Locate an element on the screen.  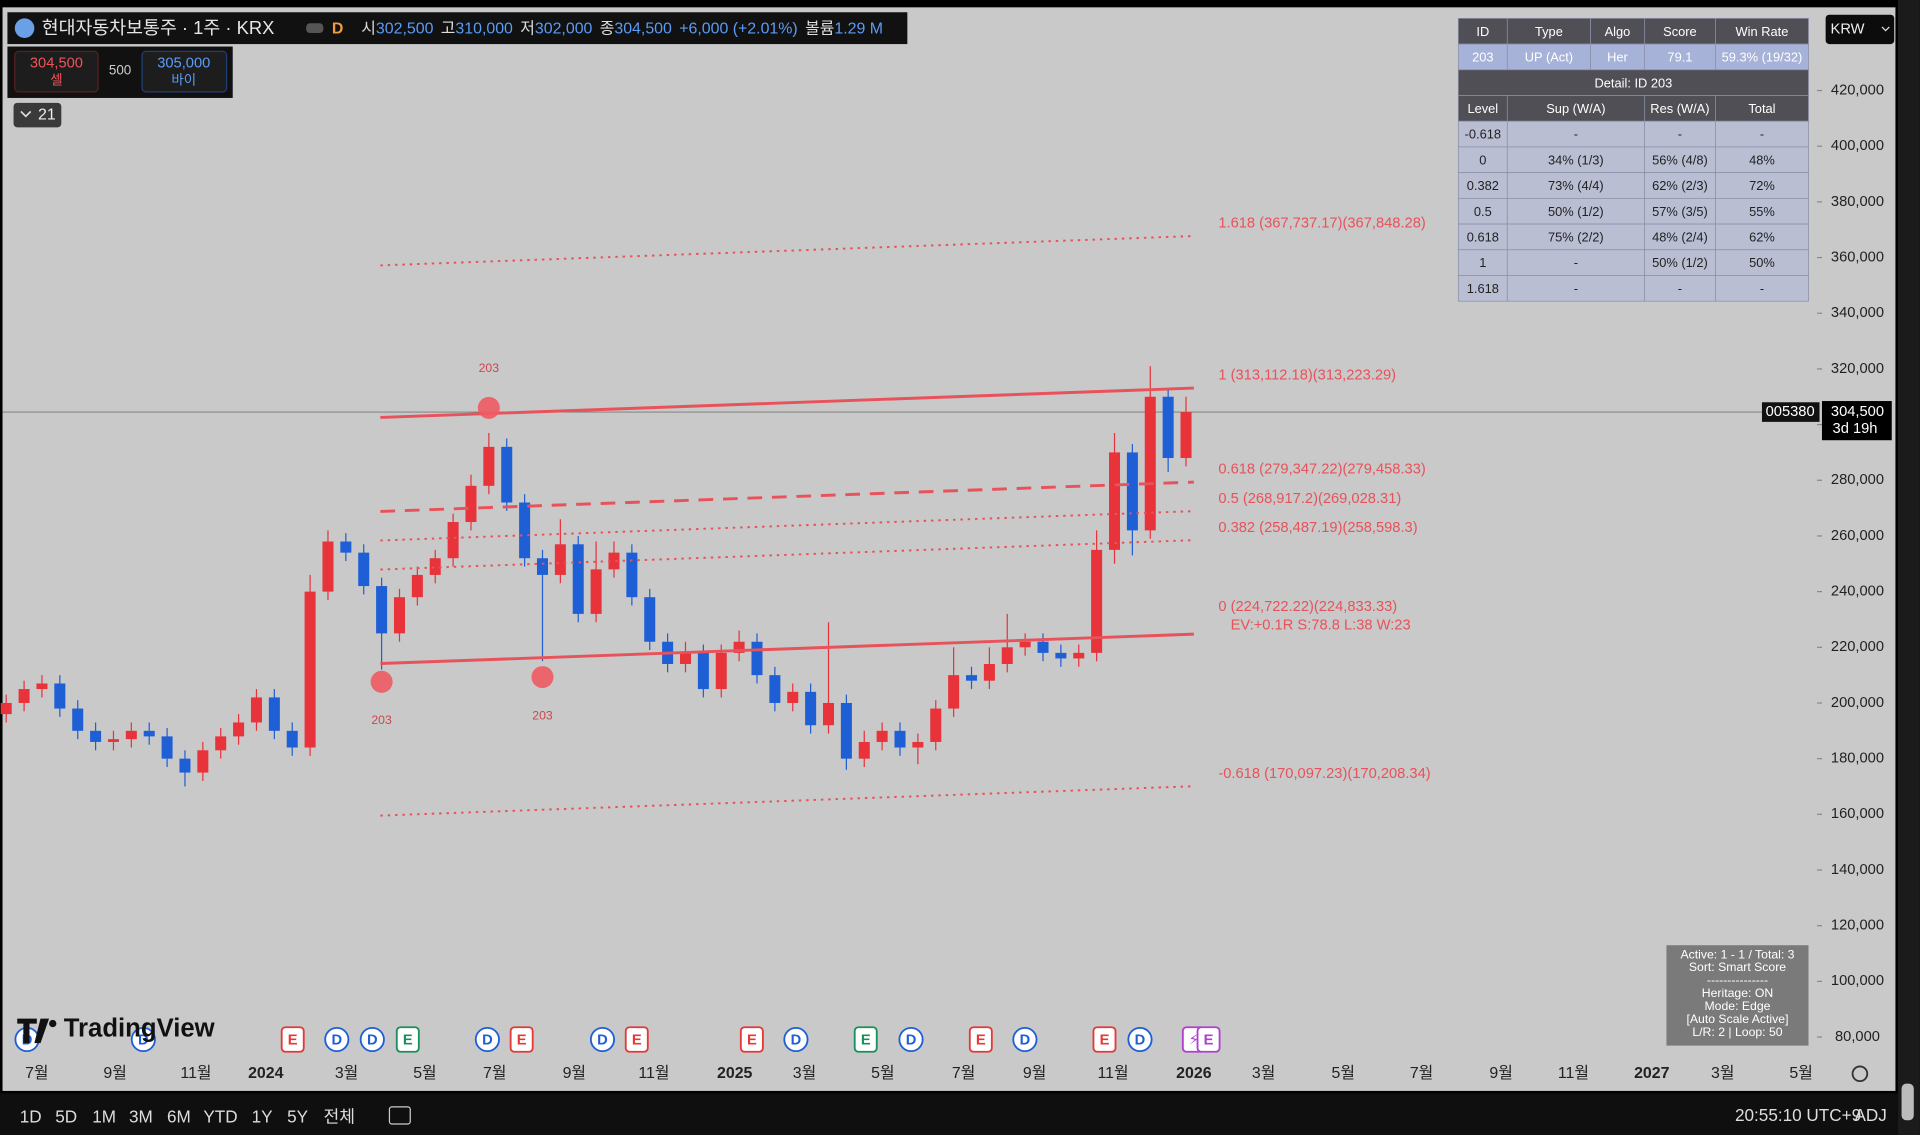
scrollbar is located at coordinates (1908, 567).